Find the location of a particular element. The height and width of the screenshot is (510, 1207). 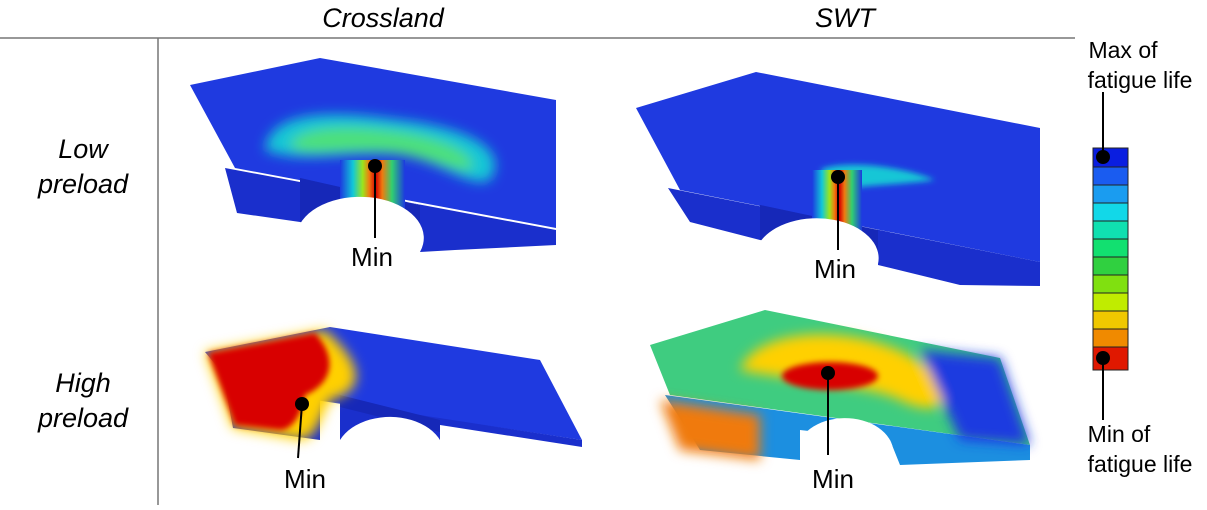

column-header: Crossland is located at coordinates (383, 18).